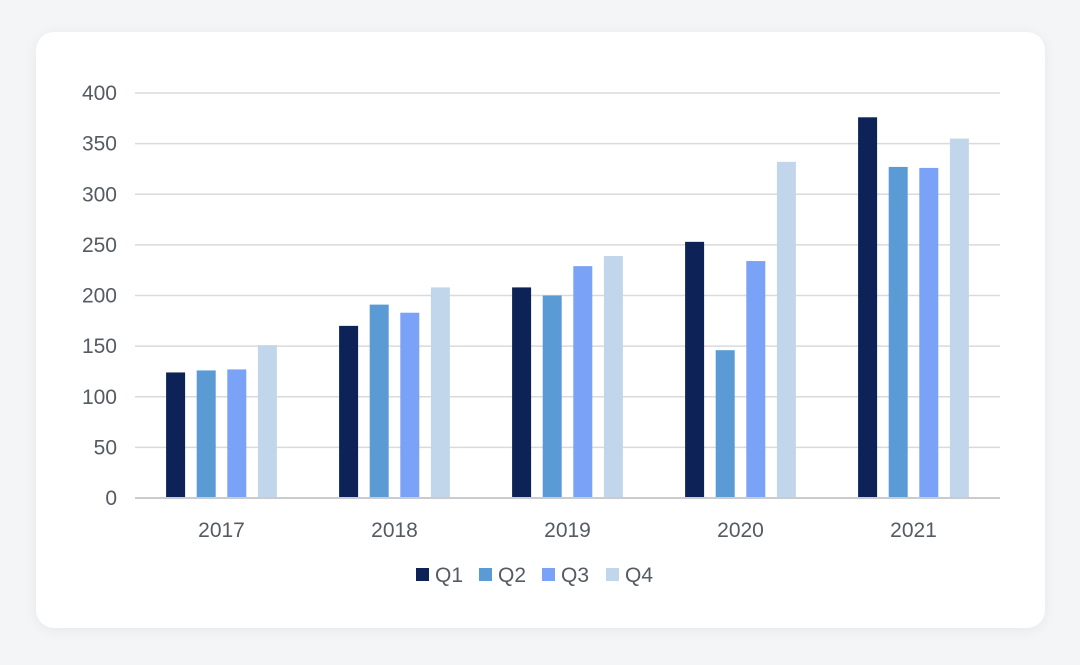 This screenshot has height=665, width=1080. What do you see at coordinates (740, 530) in the screenshot?
I see `x-tick-label: 2020` at bounding box center [740, 530].